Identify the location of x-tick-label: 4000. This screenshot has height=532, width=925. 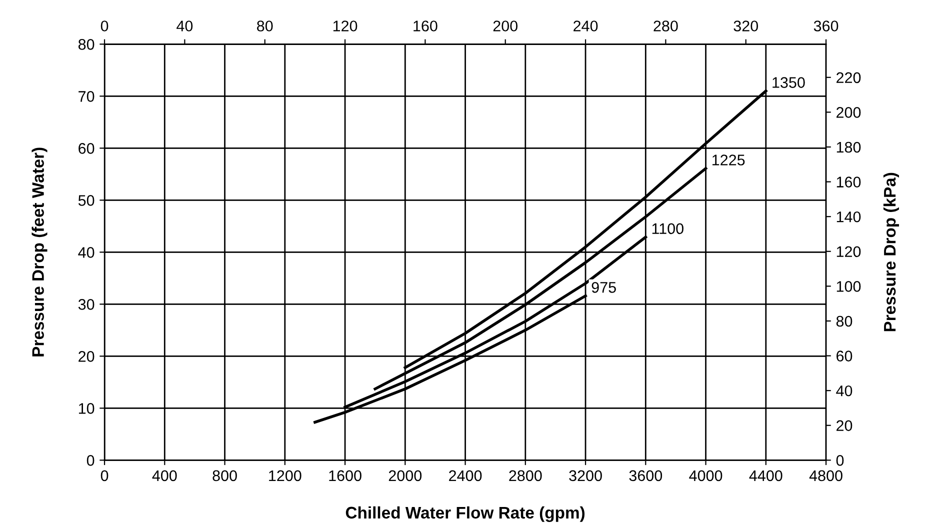
(705, 476).